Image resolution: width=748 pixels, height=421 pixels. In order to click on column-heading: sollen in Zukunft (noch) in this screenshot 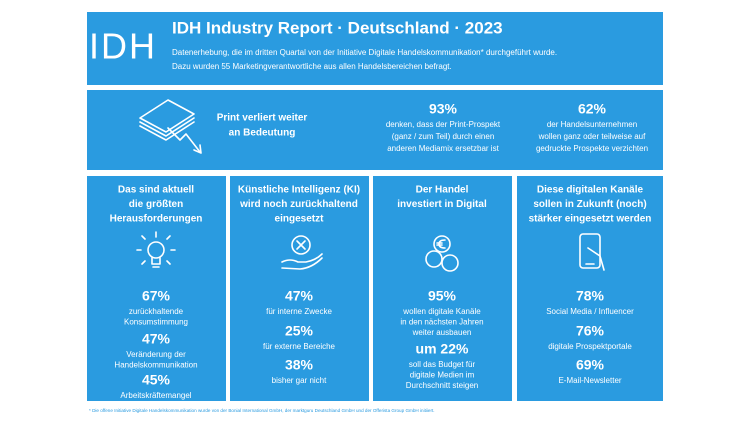, I will do `click(589, 204)`.